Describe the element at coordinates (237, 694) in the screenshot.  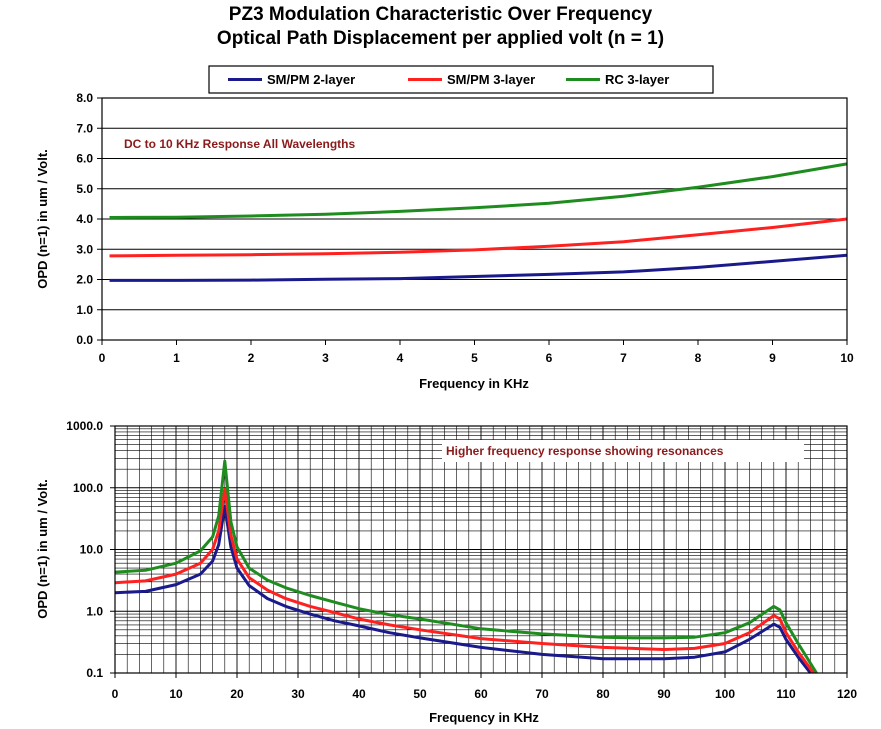
I see `bottom-chart-xtick-label: 20` at that location.